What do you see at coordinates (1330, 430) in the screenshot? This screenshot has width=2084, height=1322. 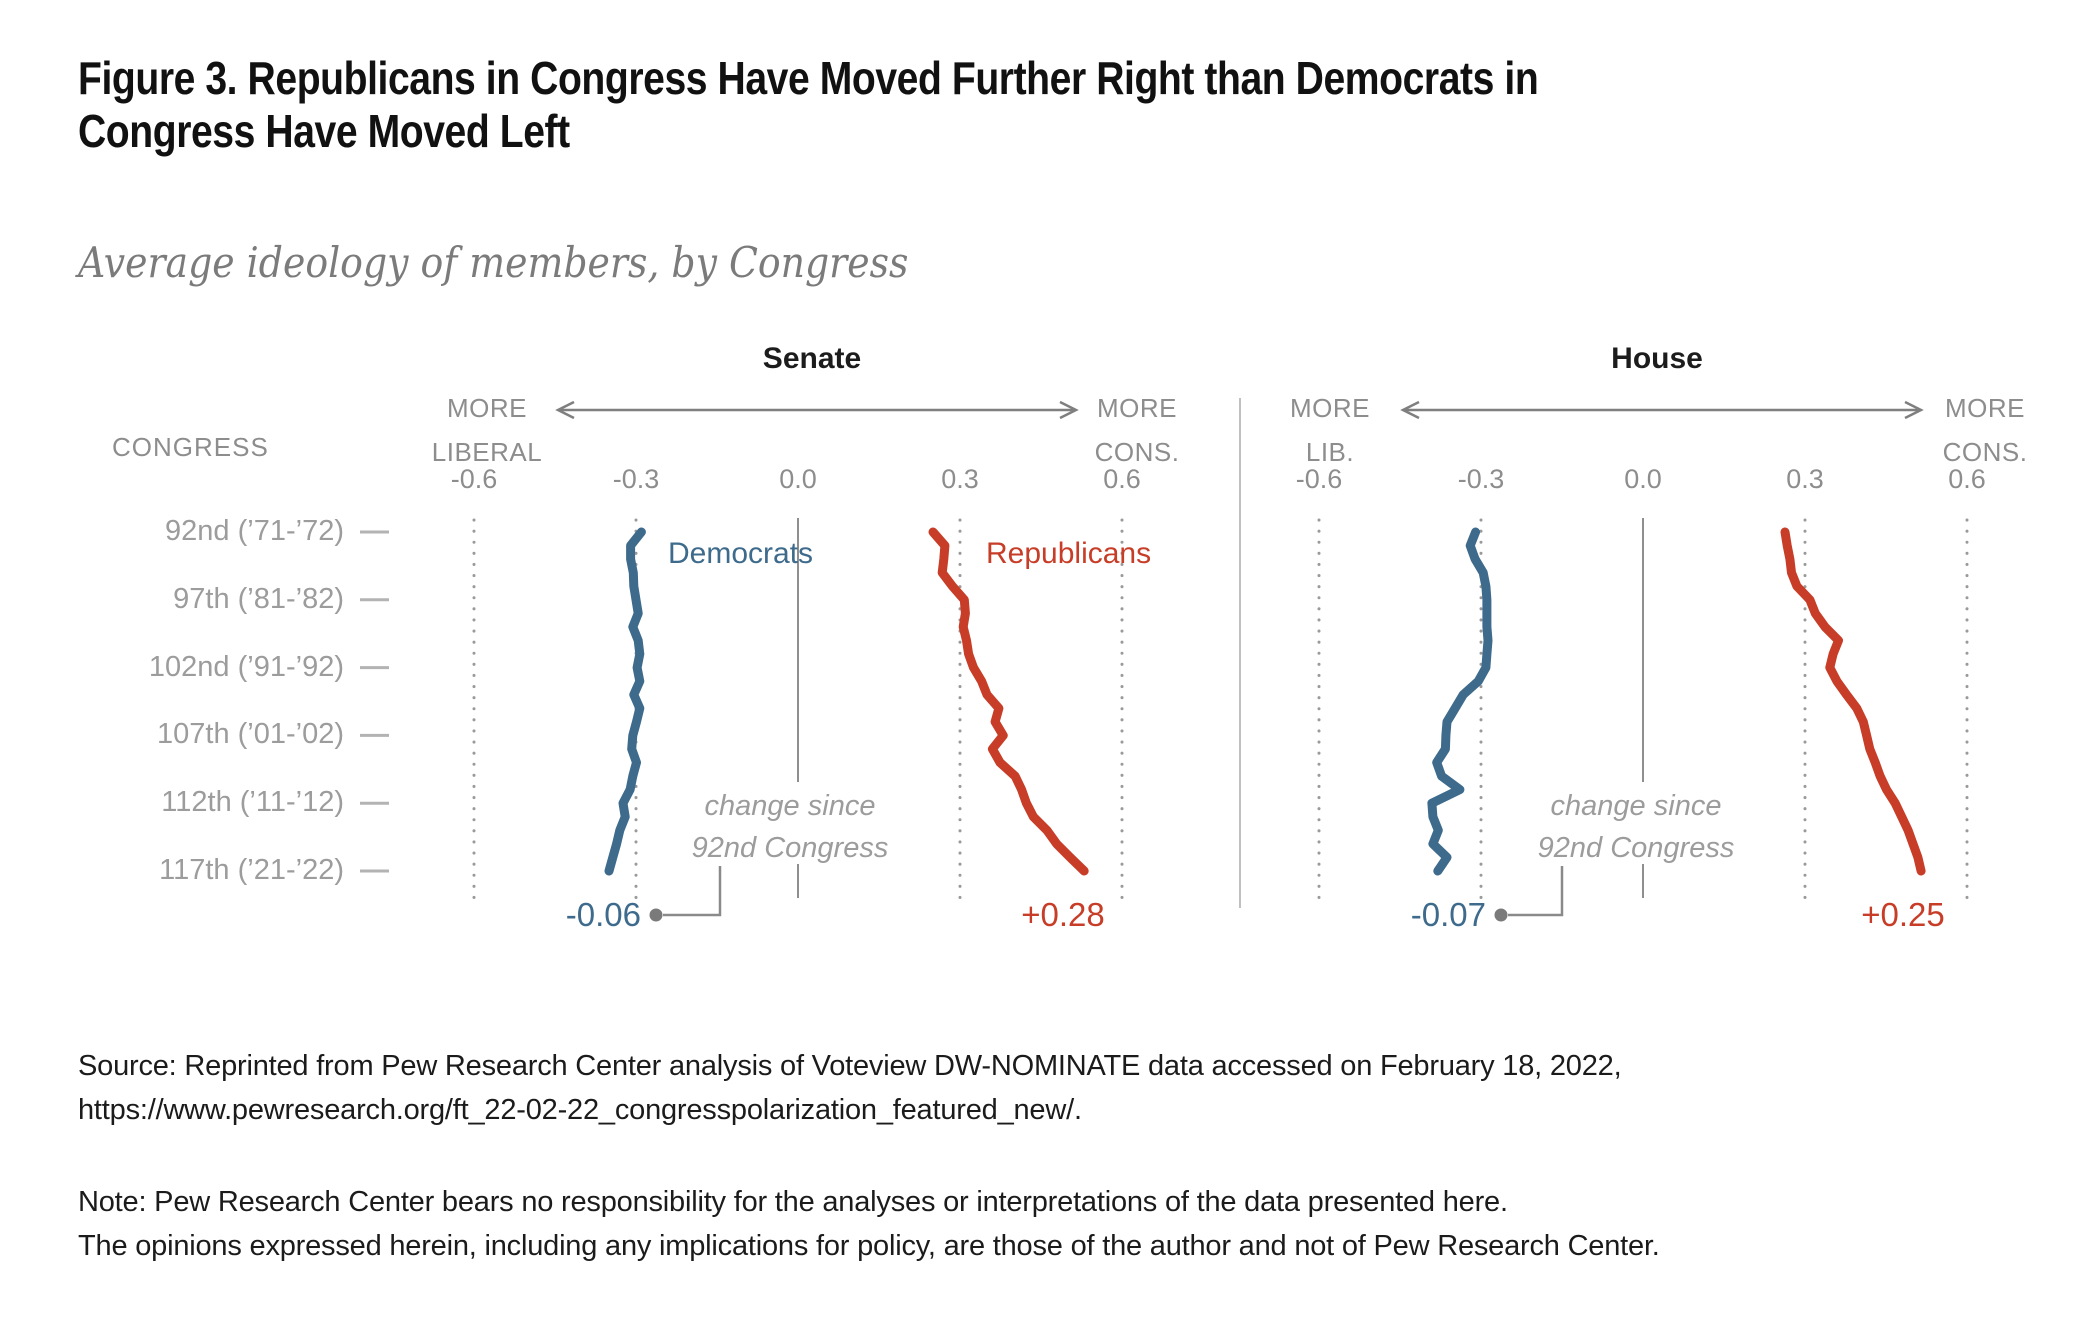 I see `house-more-lib-label: MORE LIB.` at bounding box center [1330, 430].